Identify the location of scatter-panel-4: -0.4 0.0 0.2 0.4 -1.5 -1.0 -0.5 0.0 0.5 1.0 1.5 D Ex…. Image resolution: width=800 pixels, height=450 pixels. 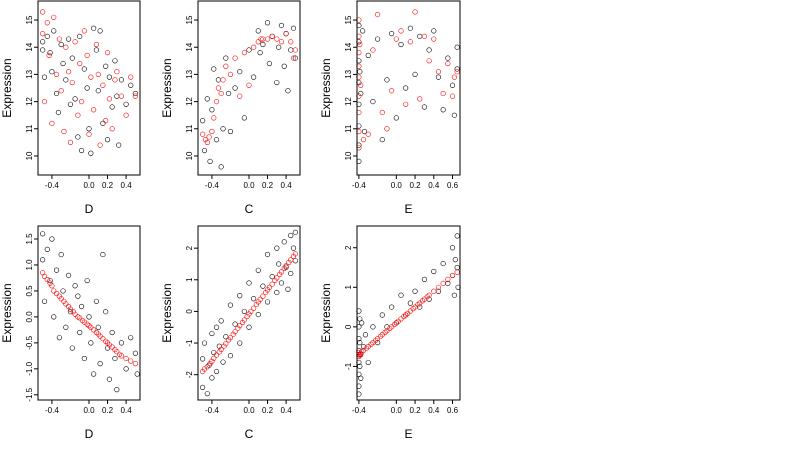
(70, 333).